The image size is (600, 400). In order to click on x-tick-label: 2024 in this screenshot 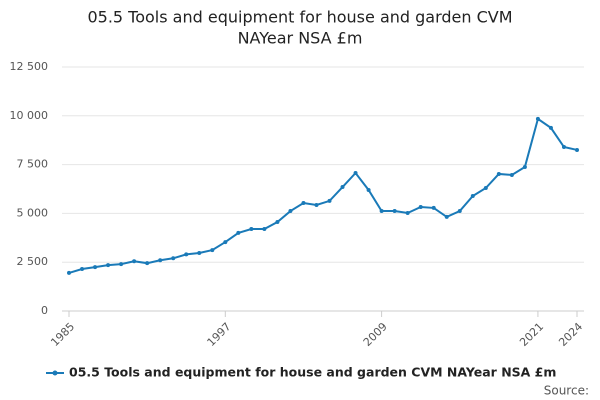, I will do `click(570, 334)`.